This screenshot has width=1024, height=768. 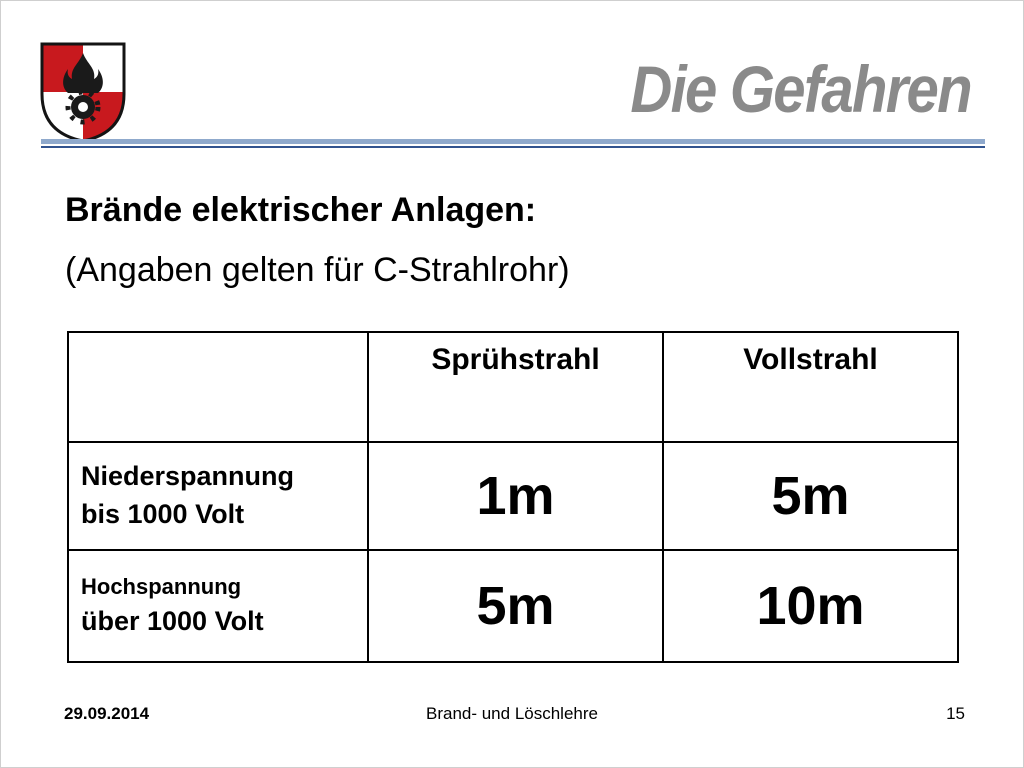 I want to click on slide-footer: 29.09.2014 Brand- und Löschlehre 15, so click(x=512, y=717).